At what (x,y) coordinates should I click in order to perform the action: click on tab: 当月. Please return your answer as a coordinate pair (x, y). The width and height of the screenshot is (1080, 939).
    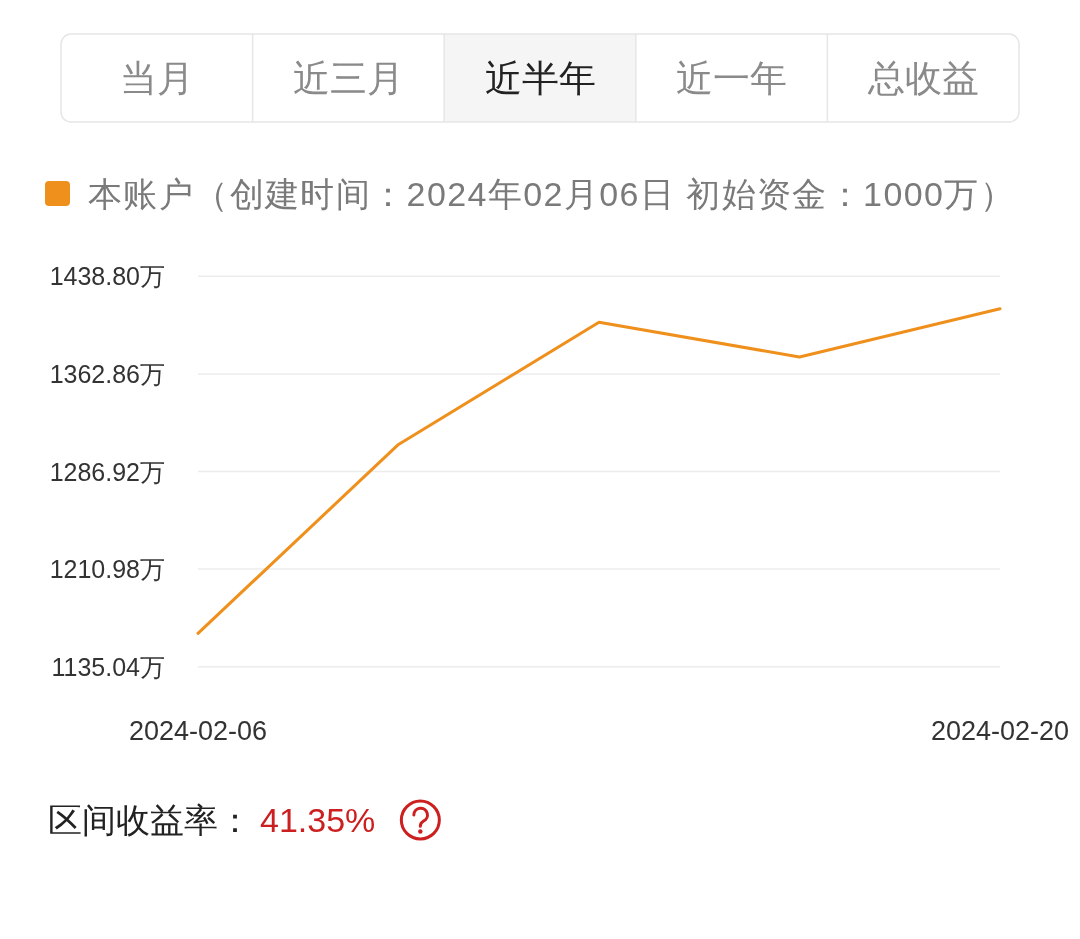
    Looking at the image, I should click on (157, 78).